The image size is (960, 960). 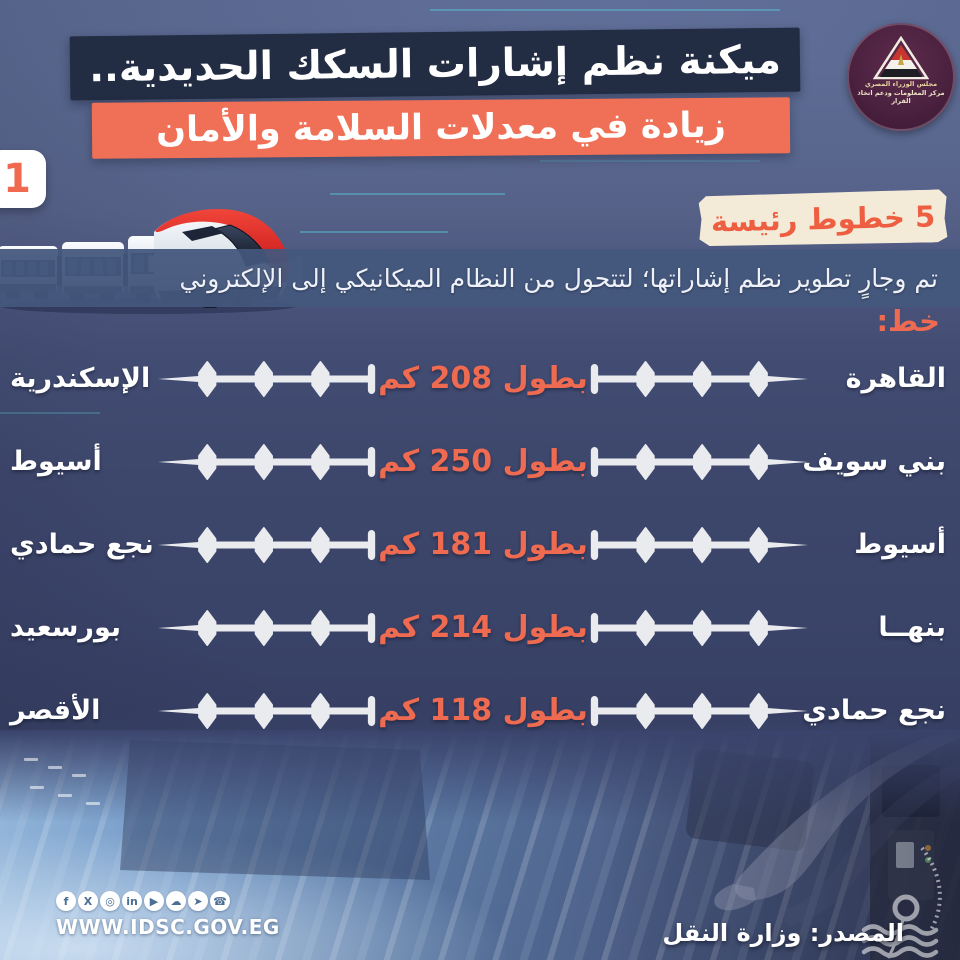 I want to click on line-length: بطول 214 كم, so click(x=483, y=627).